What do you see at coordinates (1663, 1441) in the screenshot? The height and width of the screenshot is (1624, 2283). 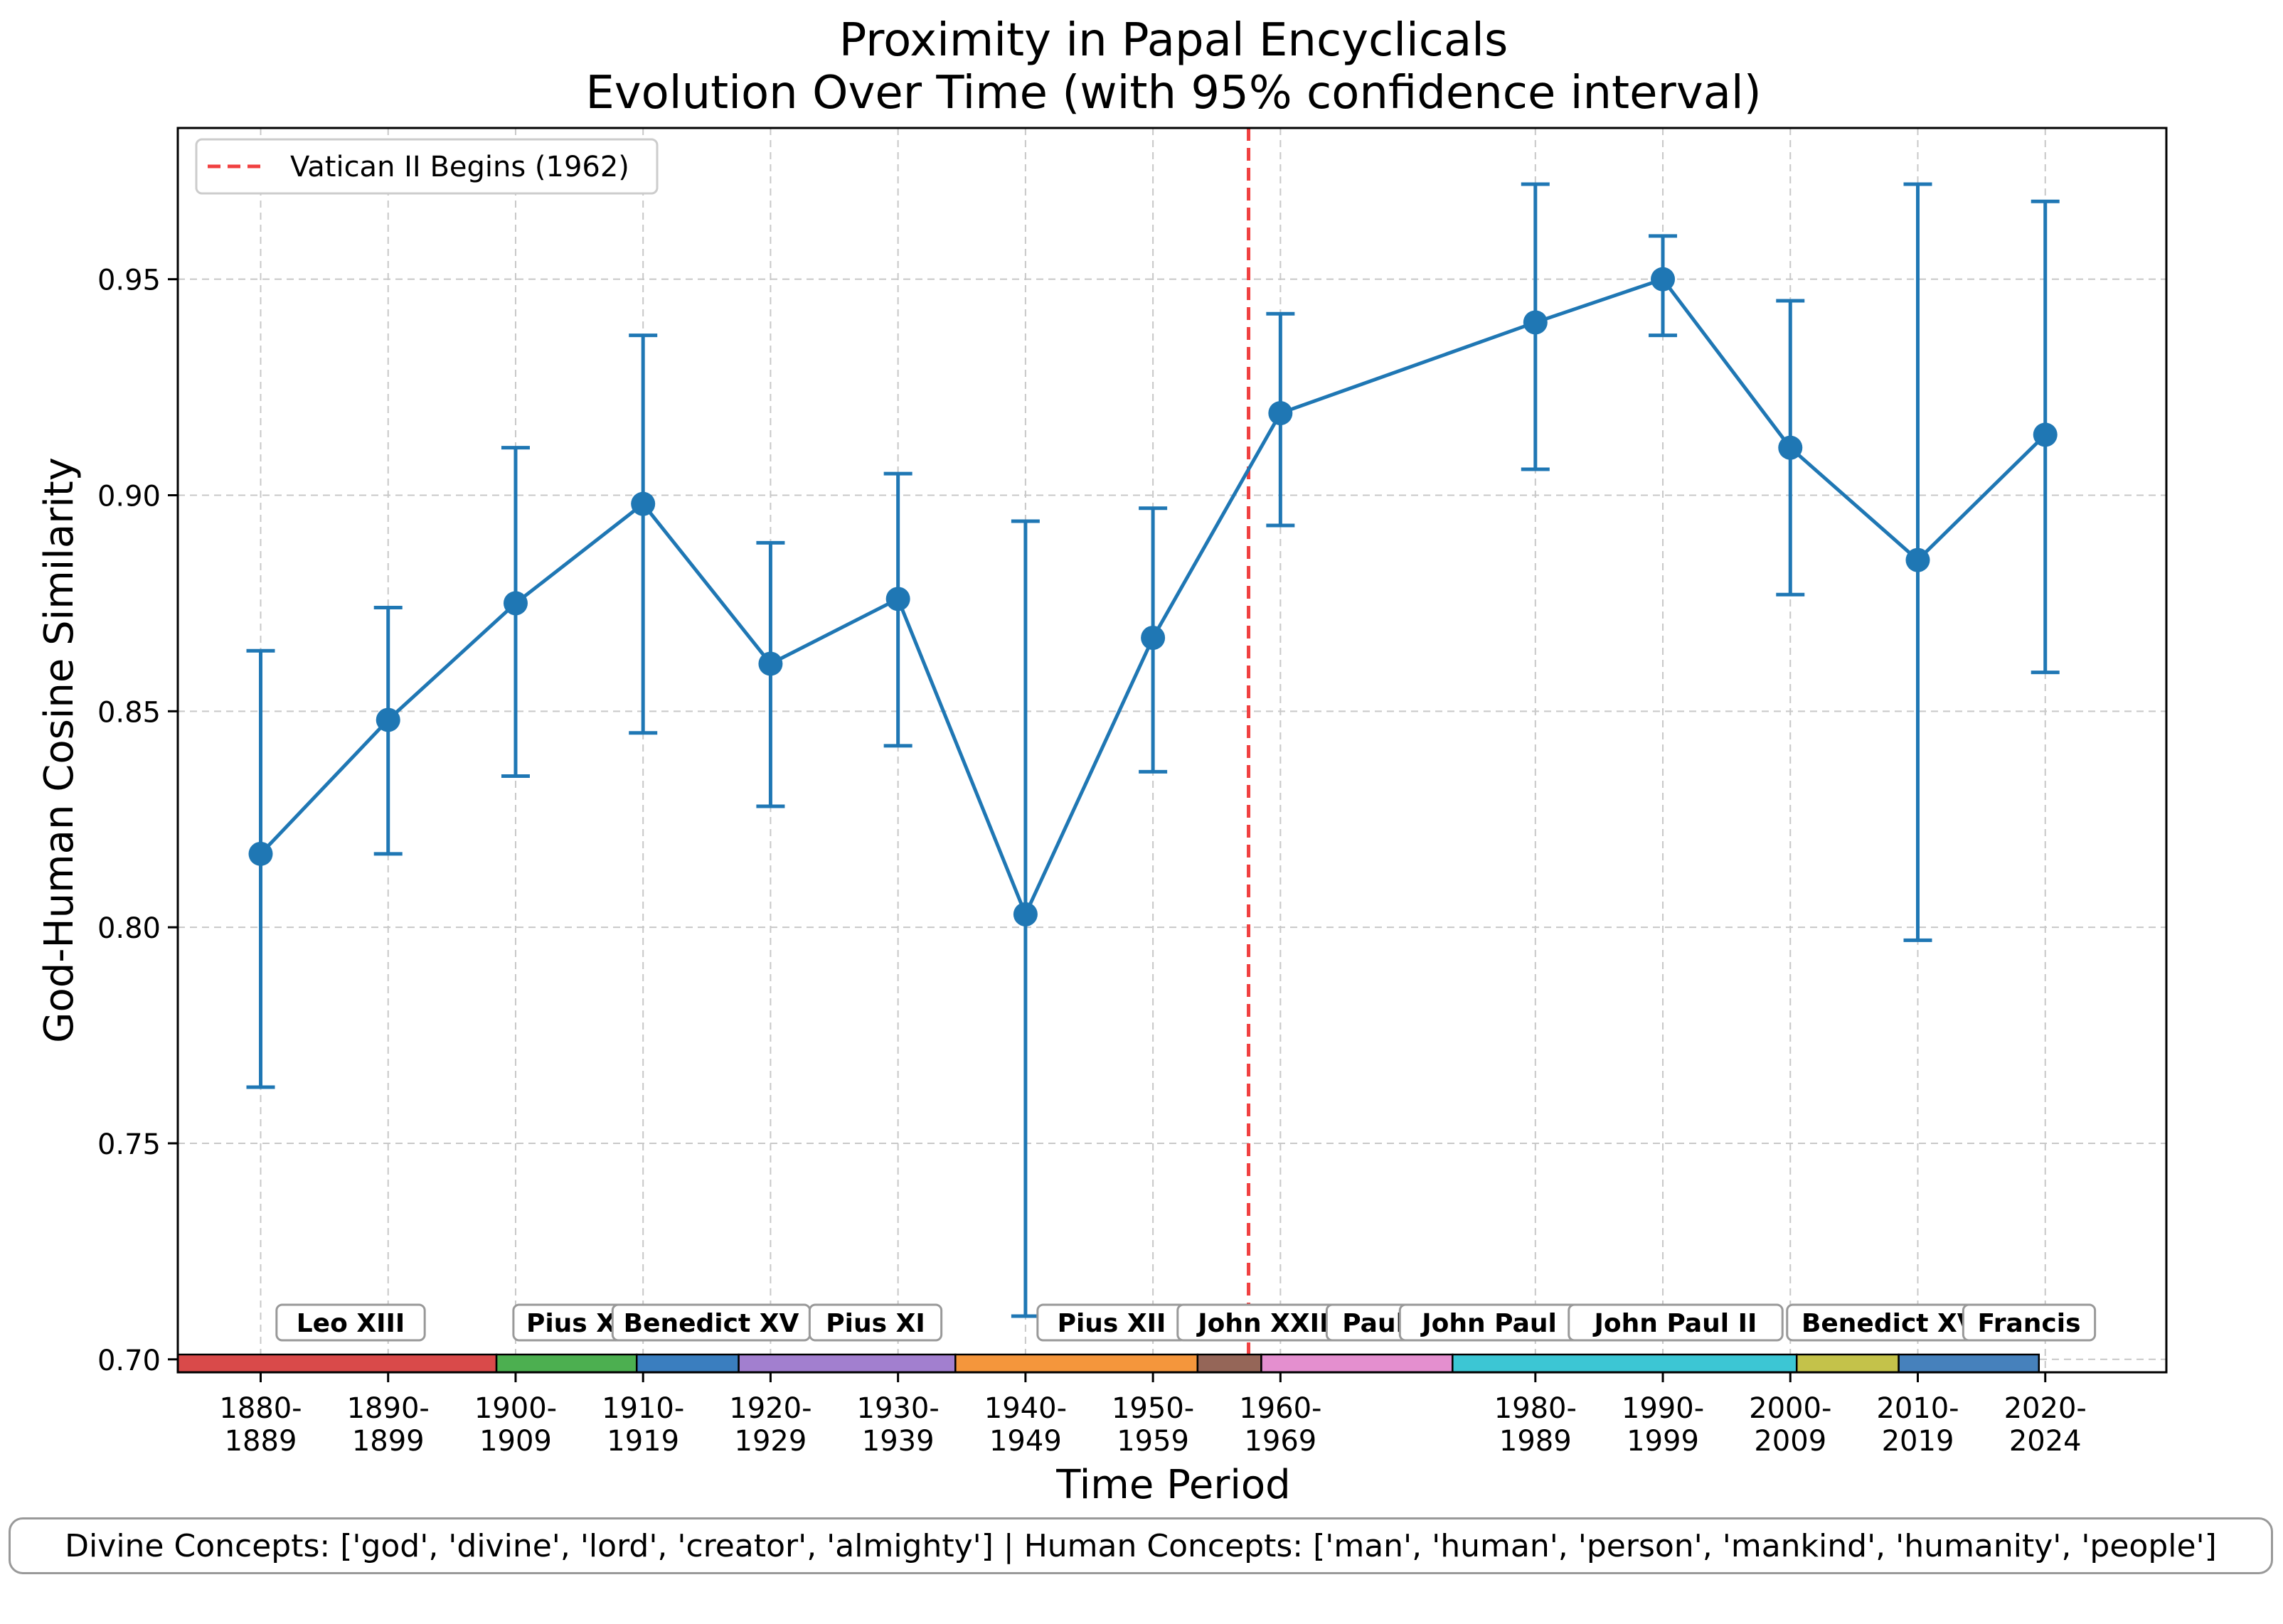 I see `x-tick-label: 1999` at bounding box center [1663, 1441].